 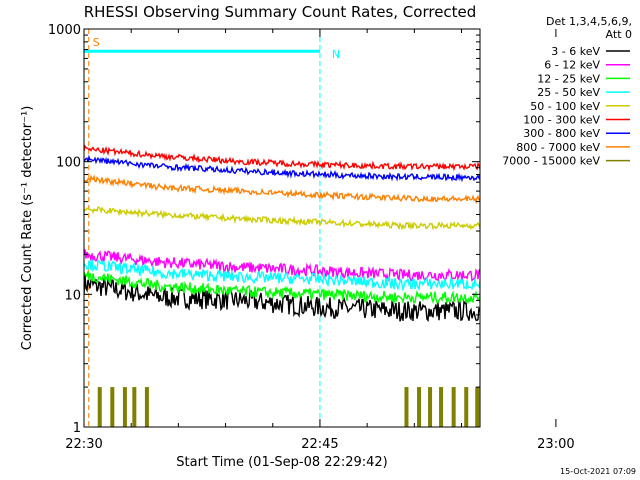 I want to click on y-tick-label-0: 1, so click(x=77, y=428).